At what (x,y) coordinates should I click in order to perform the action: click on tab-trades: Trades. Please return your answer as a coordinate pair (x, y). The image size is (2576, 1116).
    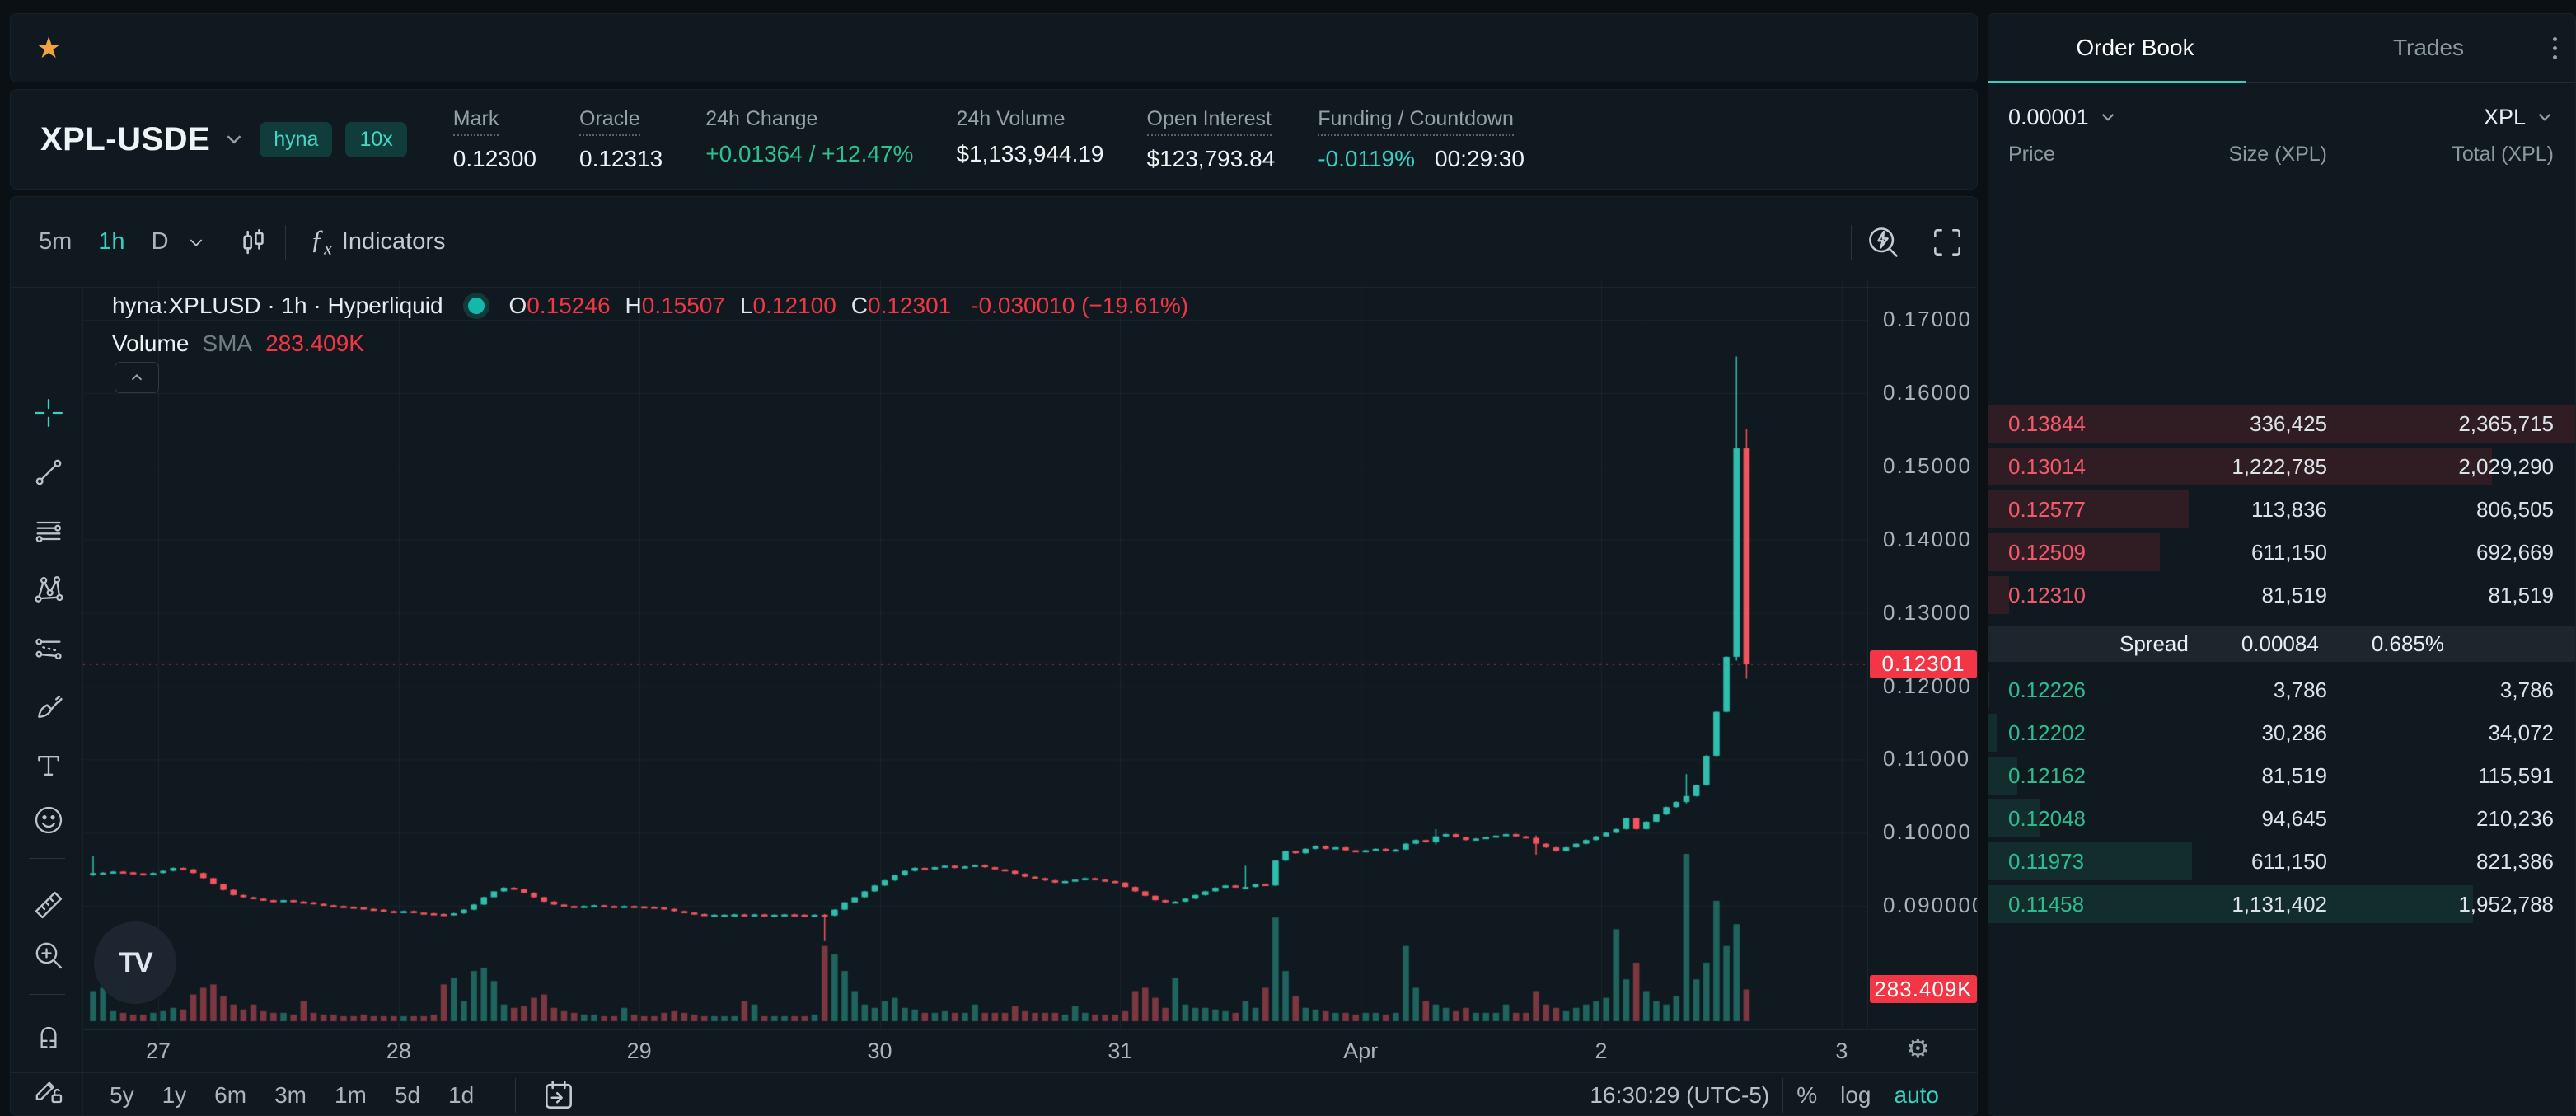
    Looking at the image, I should click on (2428, 47).